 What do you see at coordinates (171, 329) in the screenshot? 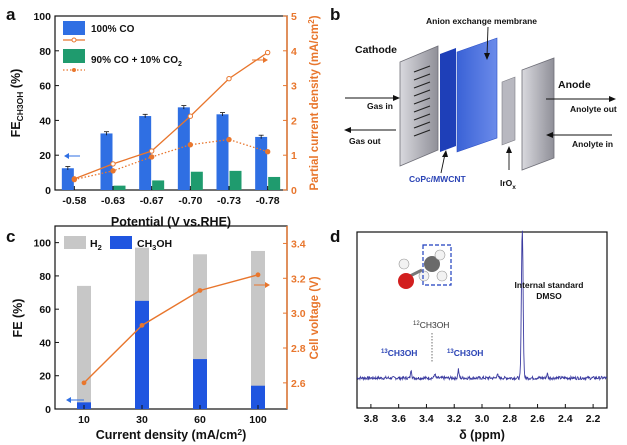
I see `line-cell-voltage` at bounding box center [171, 329].